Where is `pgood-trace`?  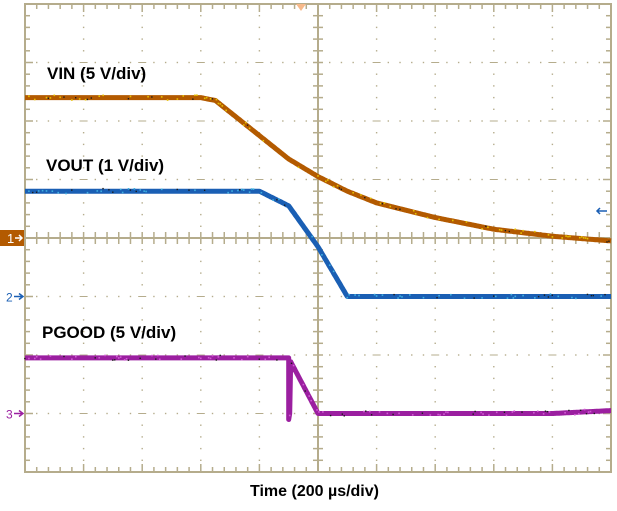
pgood-trace is located at coordinates (318, 388).